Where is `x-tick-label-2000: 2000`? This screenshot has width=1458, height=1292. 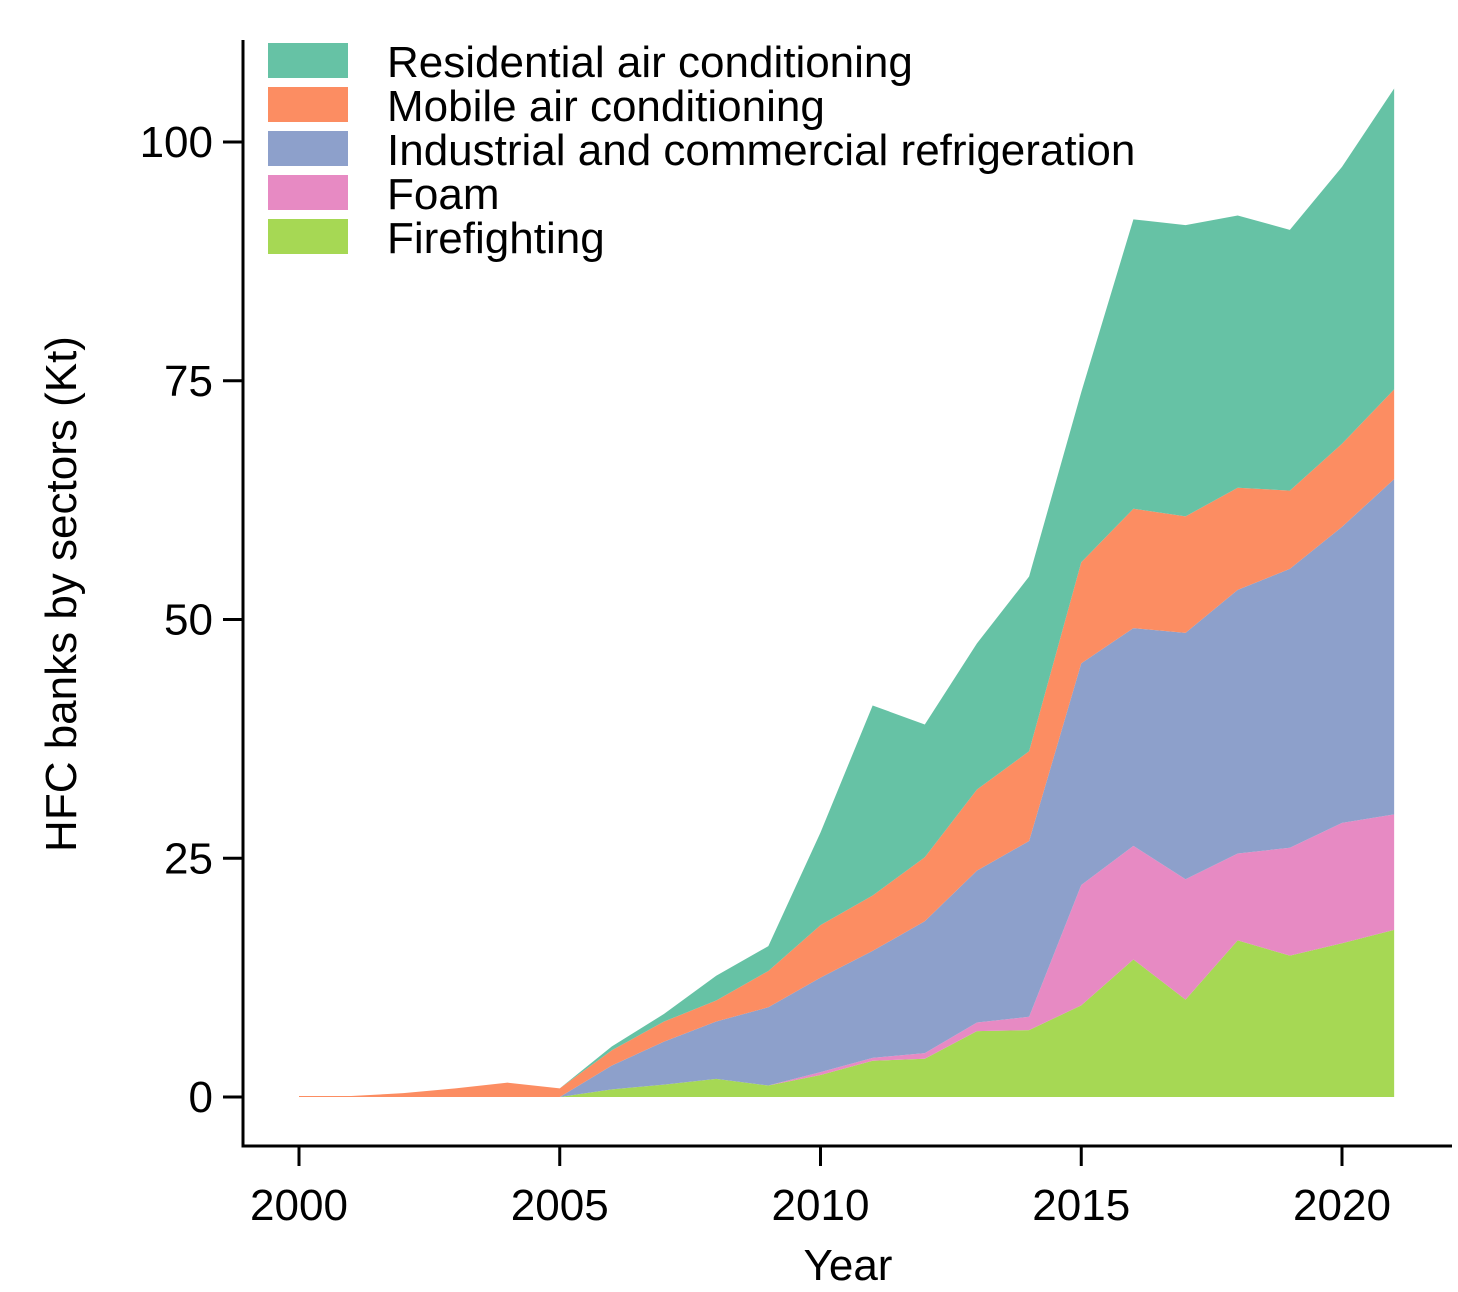
x-tick-label-2000: 2000 is located at coordinates (299, 1205).